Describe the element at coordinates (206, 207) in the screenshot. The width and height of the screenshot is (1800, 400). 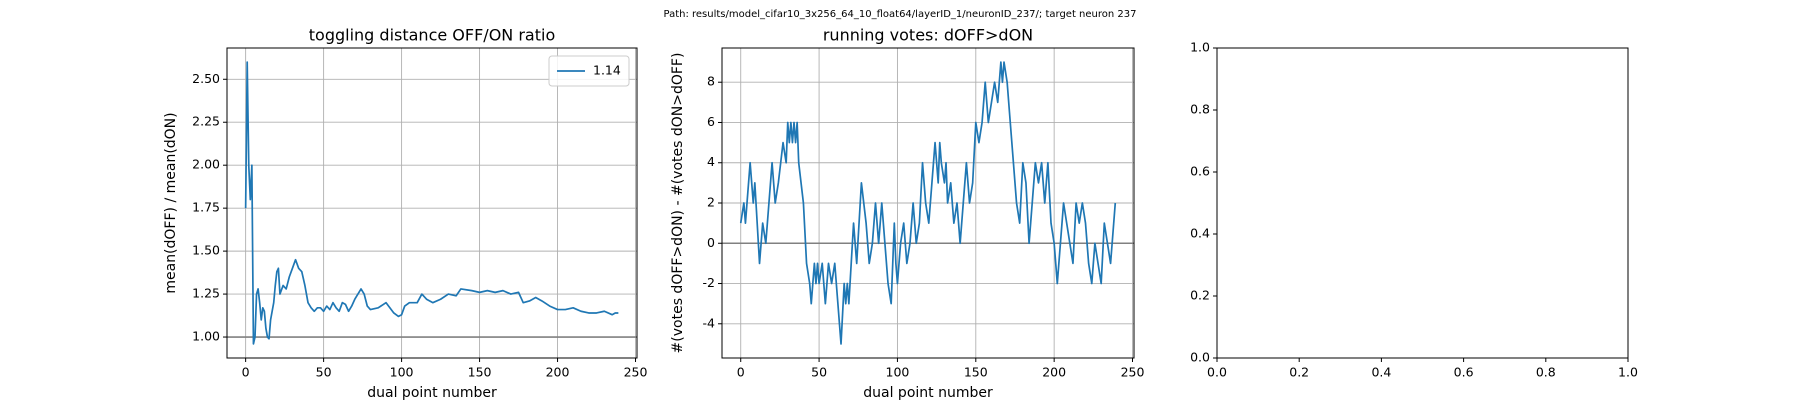
I see `y-tick-label: 1.75` at that location.